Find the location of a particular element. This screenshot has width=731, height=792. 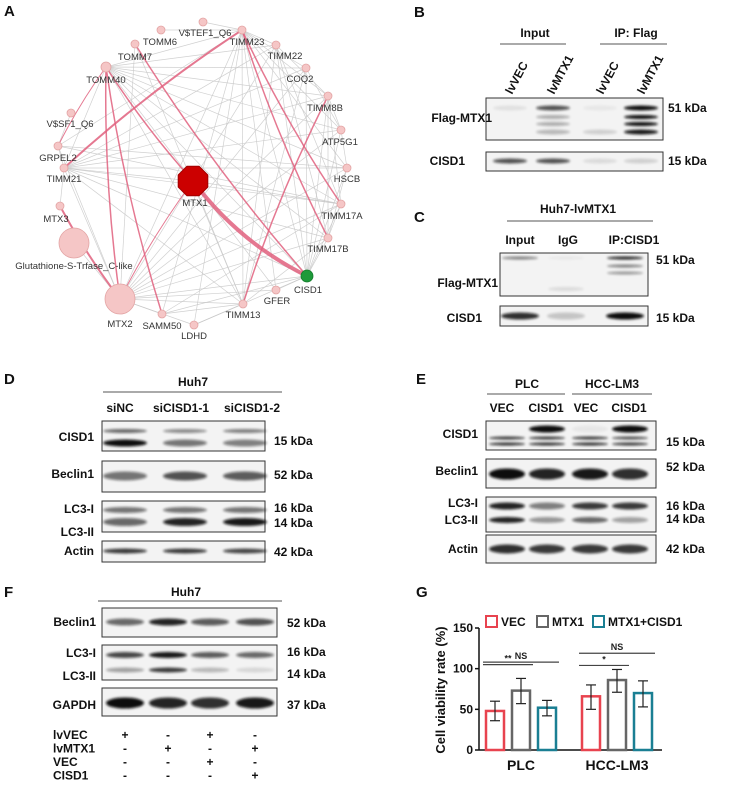

blot-label: LC3-I is located at coordinates (463, 503).